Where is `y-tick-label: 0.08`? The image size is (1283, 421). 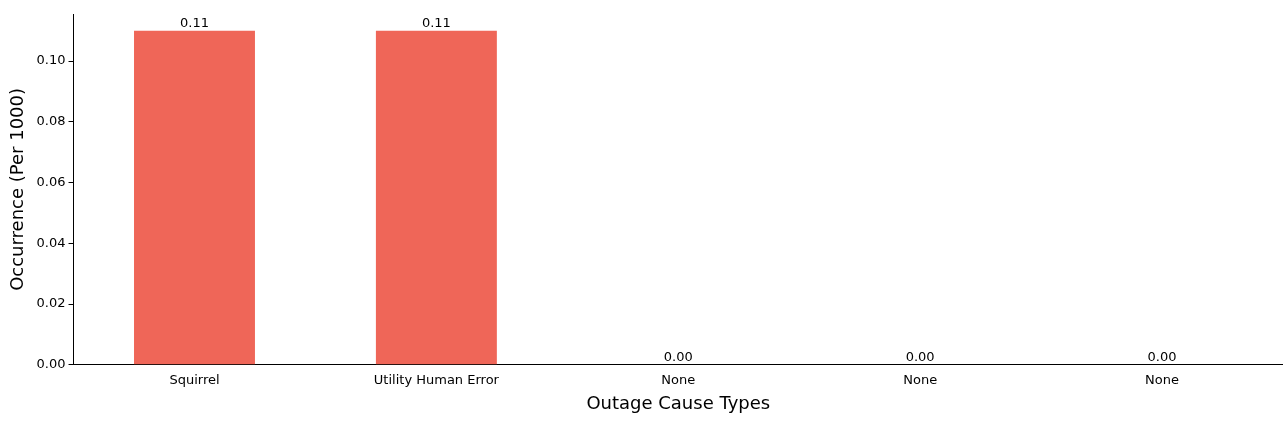 y-tick-label: 0.08 is located at coordinates (51, 121).